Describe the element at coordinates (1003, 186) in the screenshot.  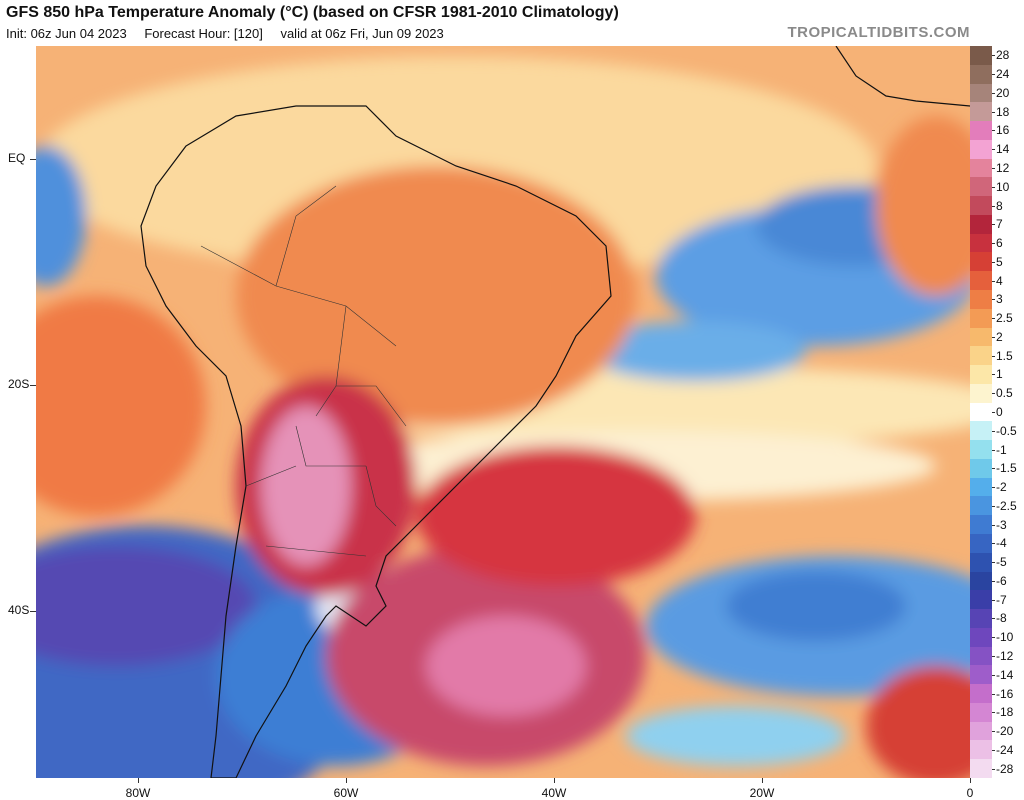
I see `colorbar-label: 10` at that location.